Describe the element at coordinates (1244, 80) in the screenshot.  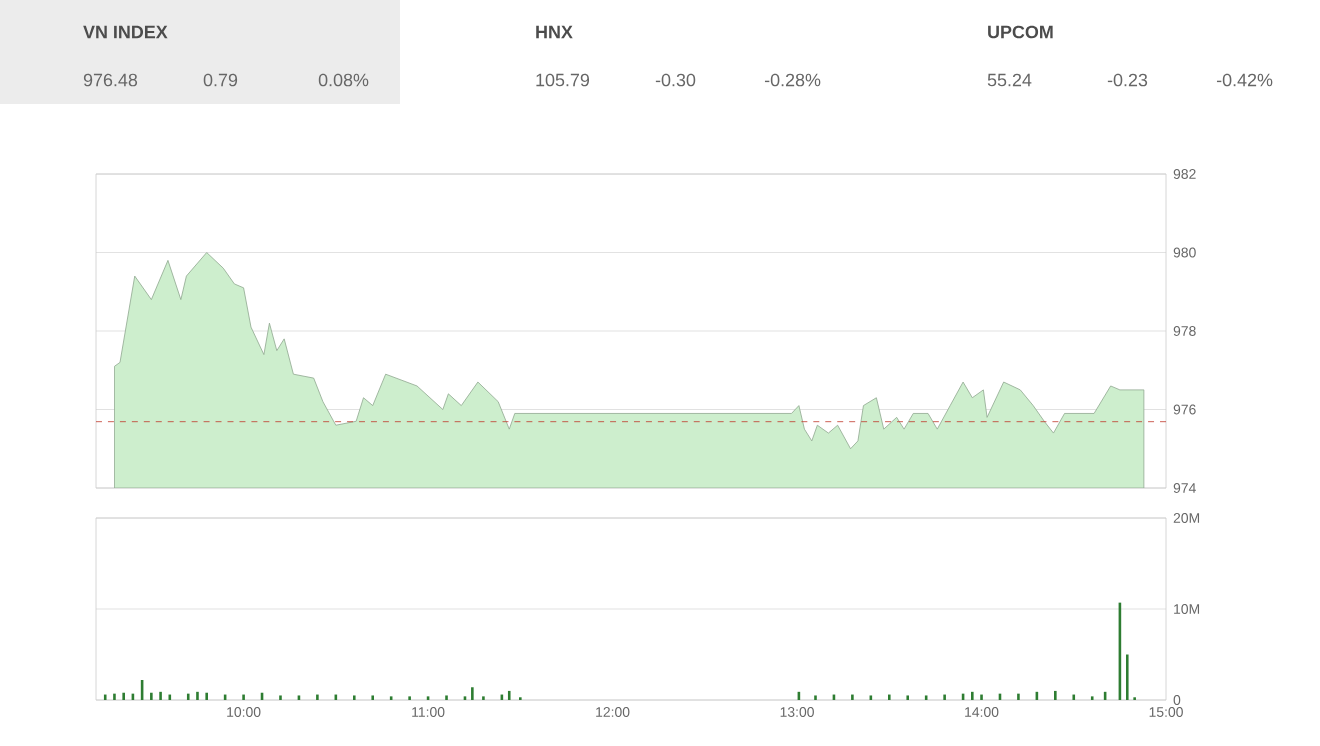
I see `text: -0.42%` at that location.